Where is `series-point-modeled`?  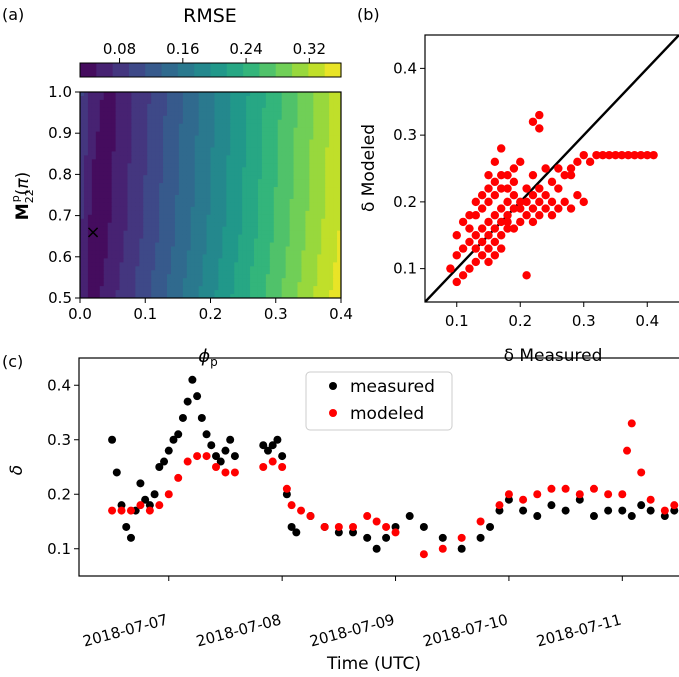 series-point-modeled is located at coordinates (551, 488).